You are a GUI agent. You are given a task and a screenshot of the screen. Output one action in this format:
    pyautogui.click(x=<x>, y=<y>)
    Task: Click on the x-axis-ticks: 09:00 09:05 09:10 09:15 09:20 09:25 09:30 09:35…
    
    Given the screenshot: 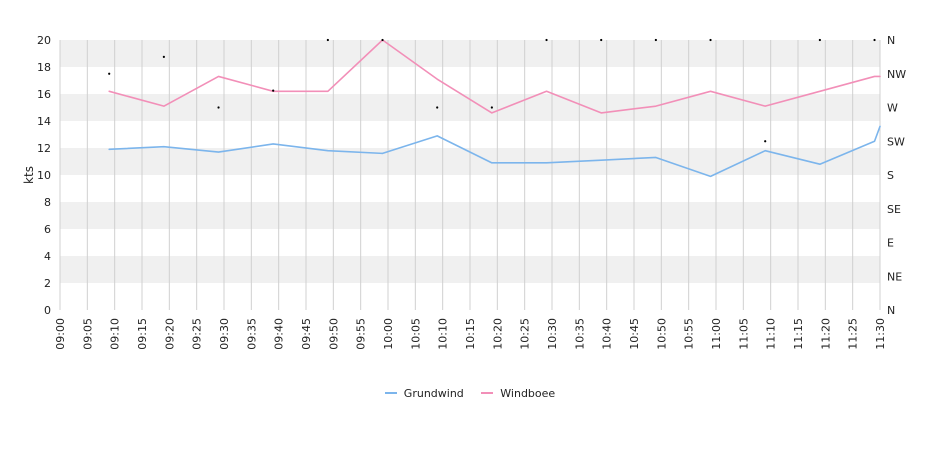 What is the action you would take?
    pyautogui.click(x=470, y=334)
    